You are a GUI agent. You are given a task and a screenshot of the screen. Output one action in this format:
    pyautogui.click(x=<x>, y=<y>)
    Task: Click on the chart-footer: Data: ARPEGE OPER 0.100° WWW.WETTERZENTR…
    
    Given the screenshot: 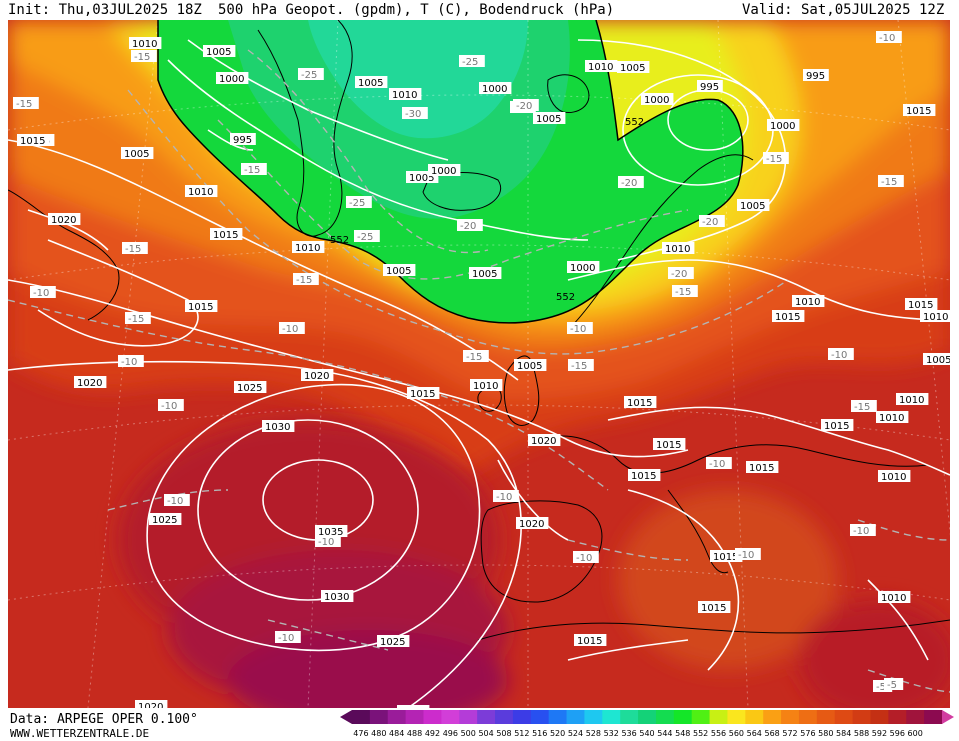 What is the action you would take?
    pyautogui.click(x=479, y=724)
    